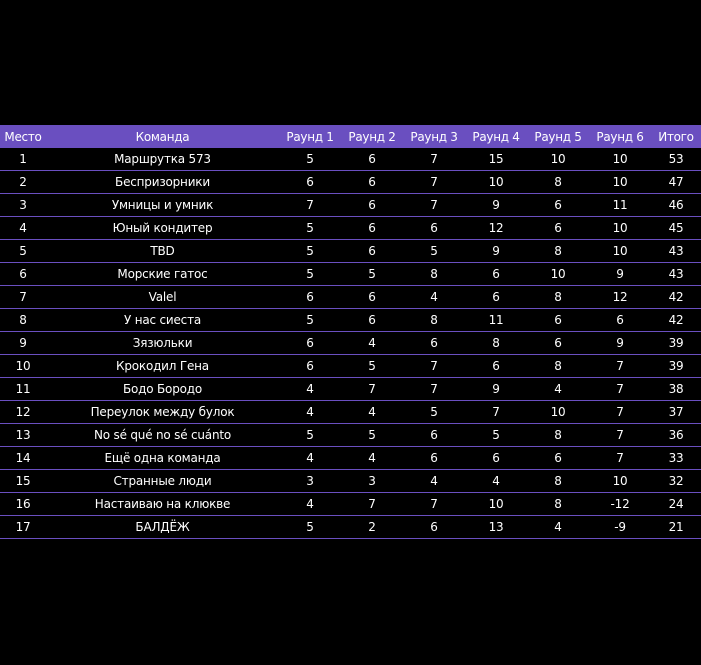  Describe the element at coordinates (676, 481) in the screenshot. I see `cell-total: 32` at that location.